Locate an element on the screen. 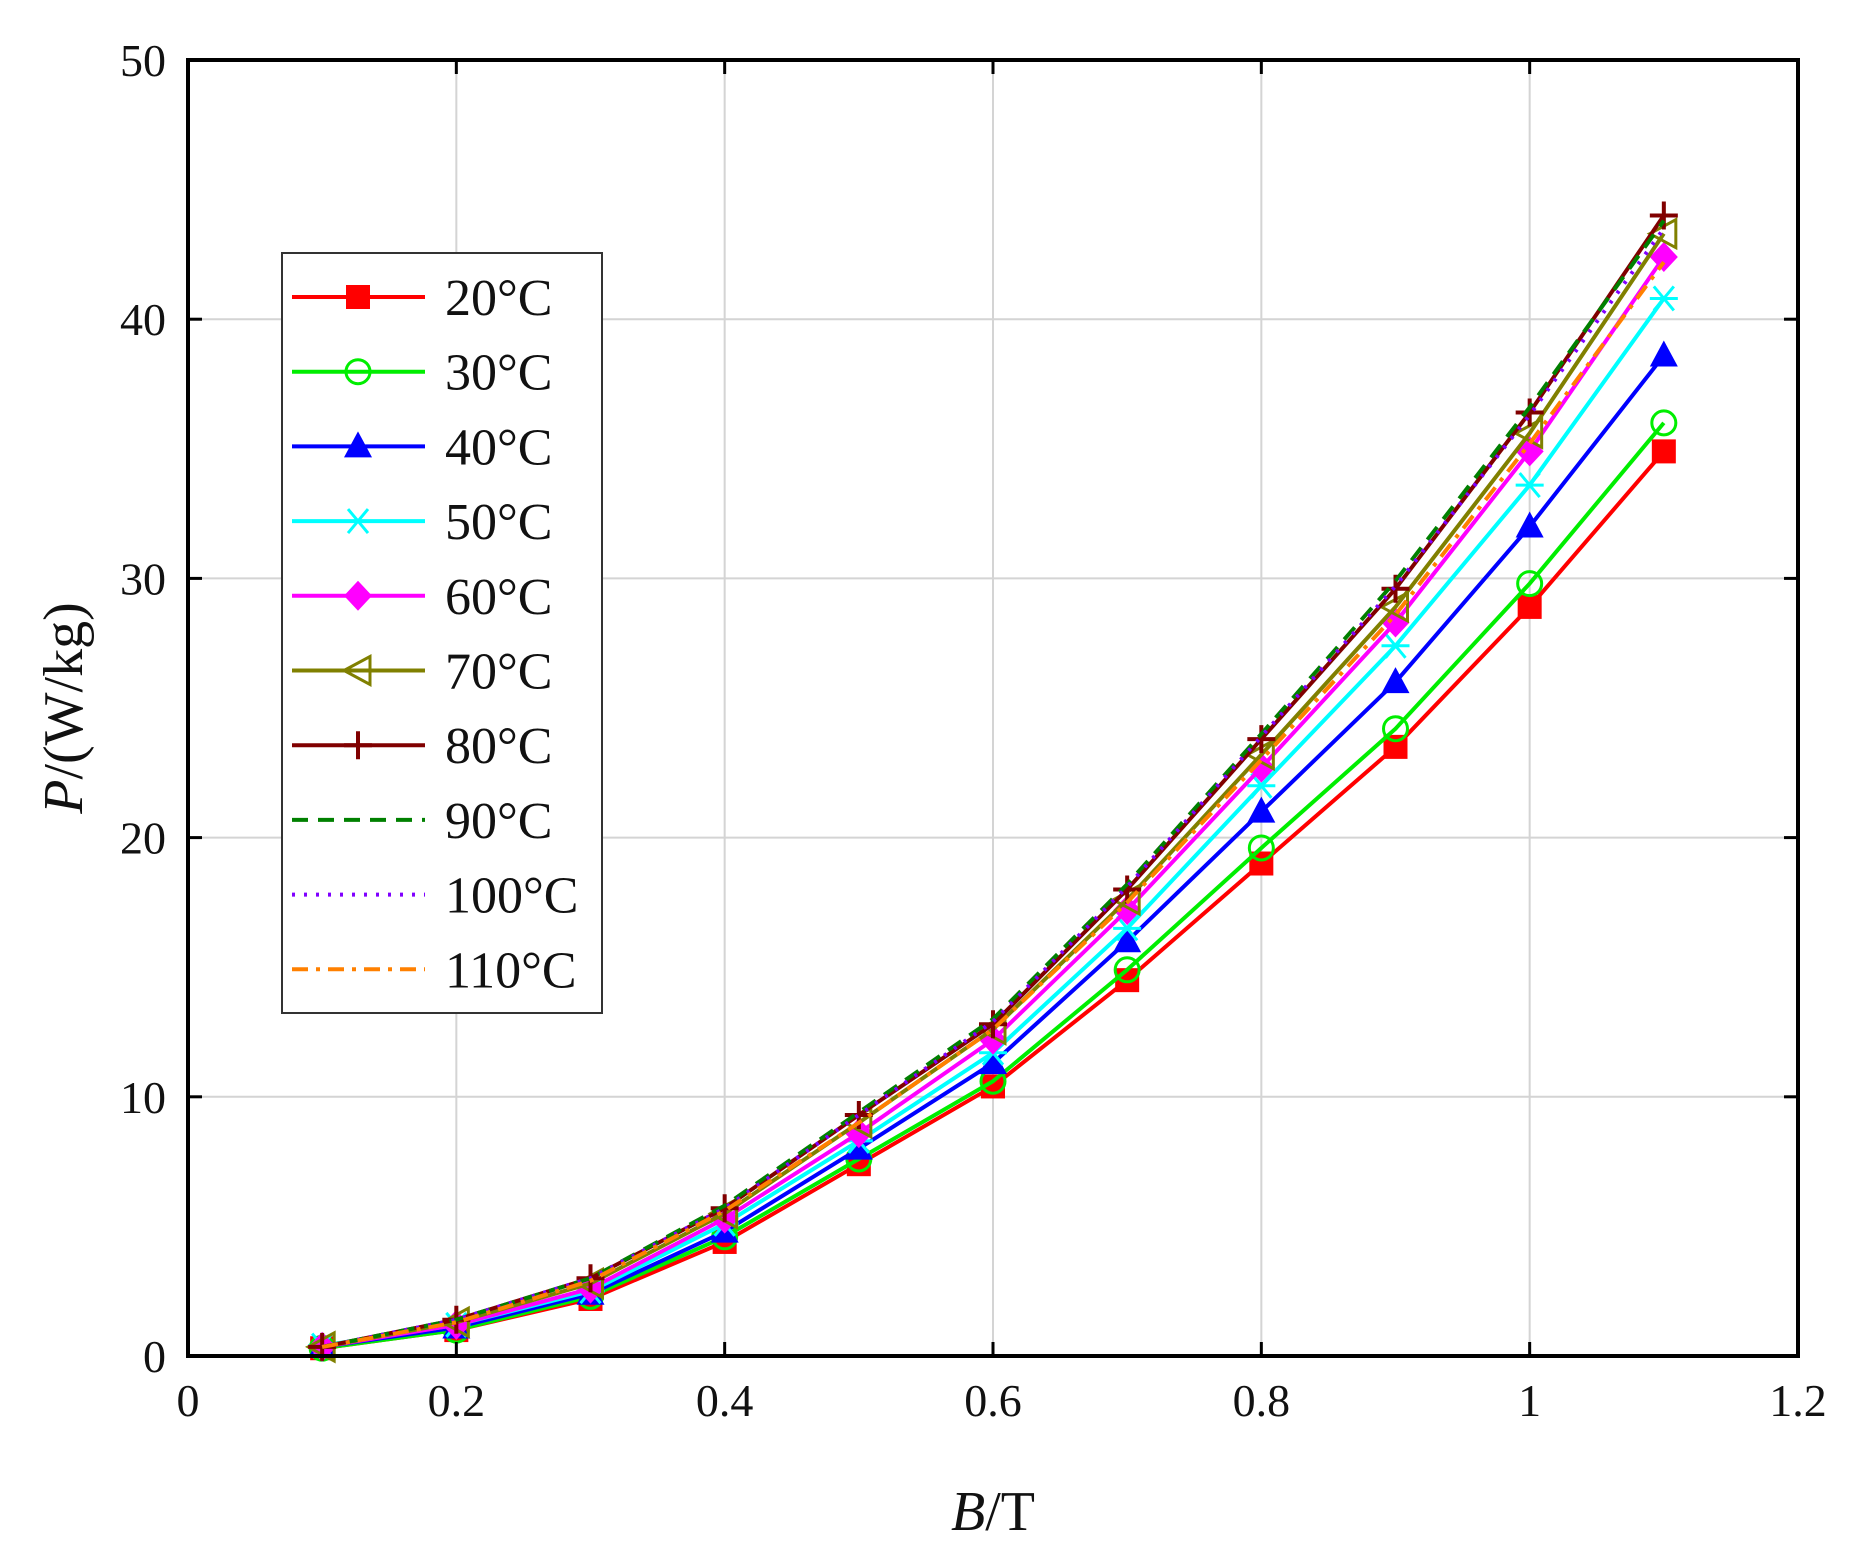 The image size is (1862, 1557). x-tick-label: 0.6 is located at coordinates (993, 1400).